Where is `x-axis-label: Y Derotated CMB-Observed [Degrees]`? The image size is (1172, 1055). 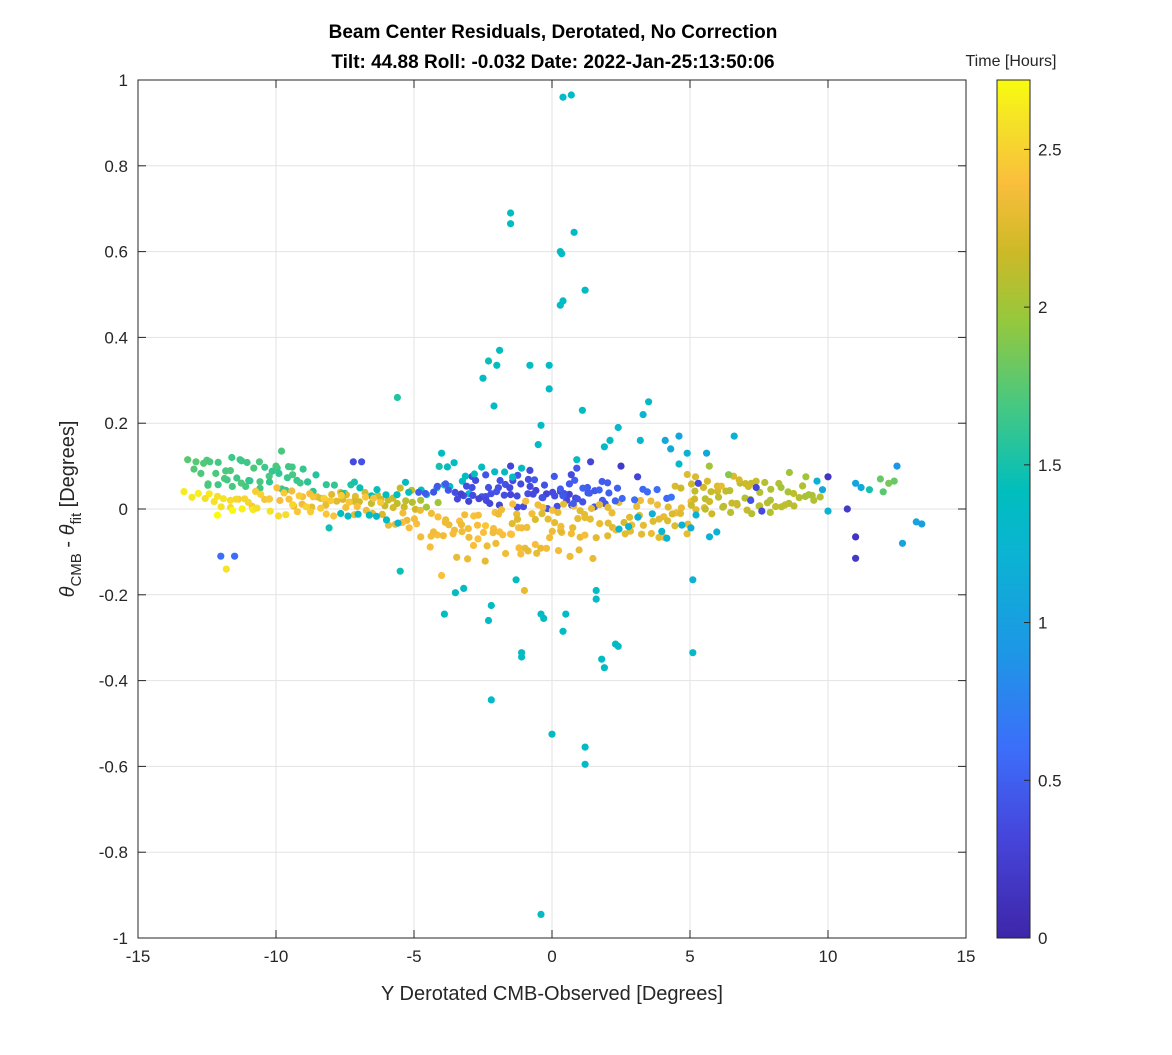 x-axis-label: Y Derotated CMB-Observed [Degrees] is located at coordinates (552, 994).